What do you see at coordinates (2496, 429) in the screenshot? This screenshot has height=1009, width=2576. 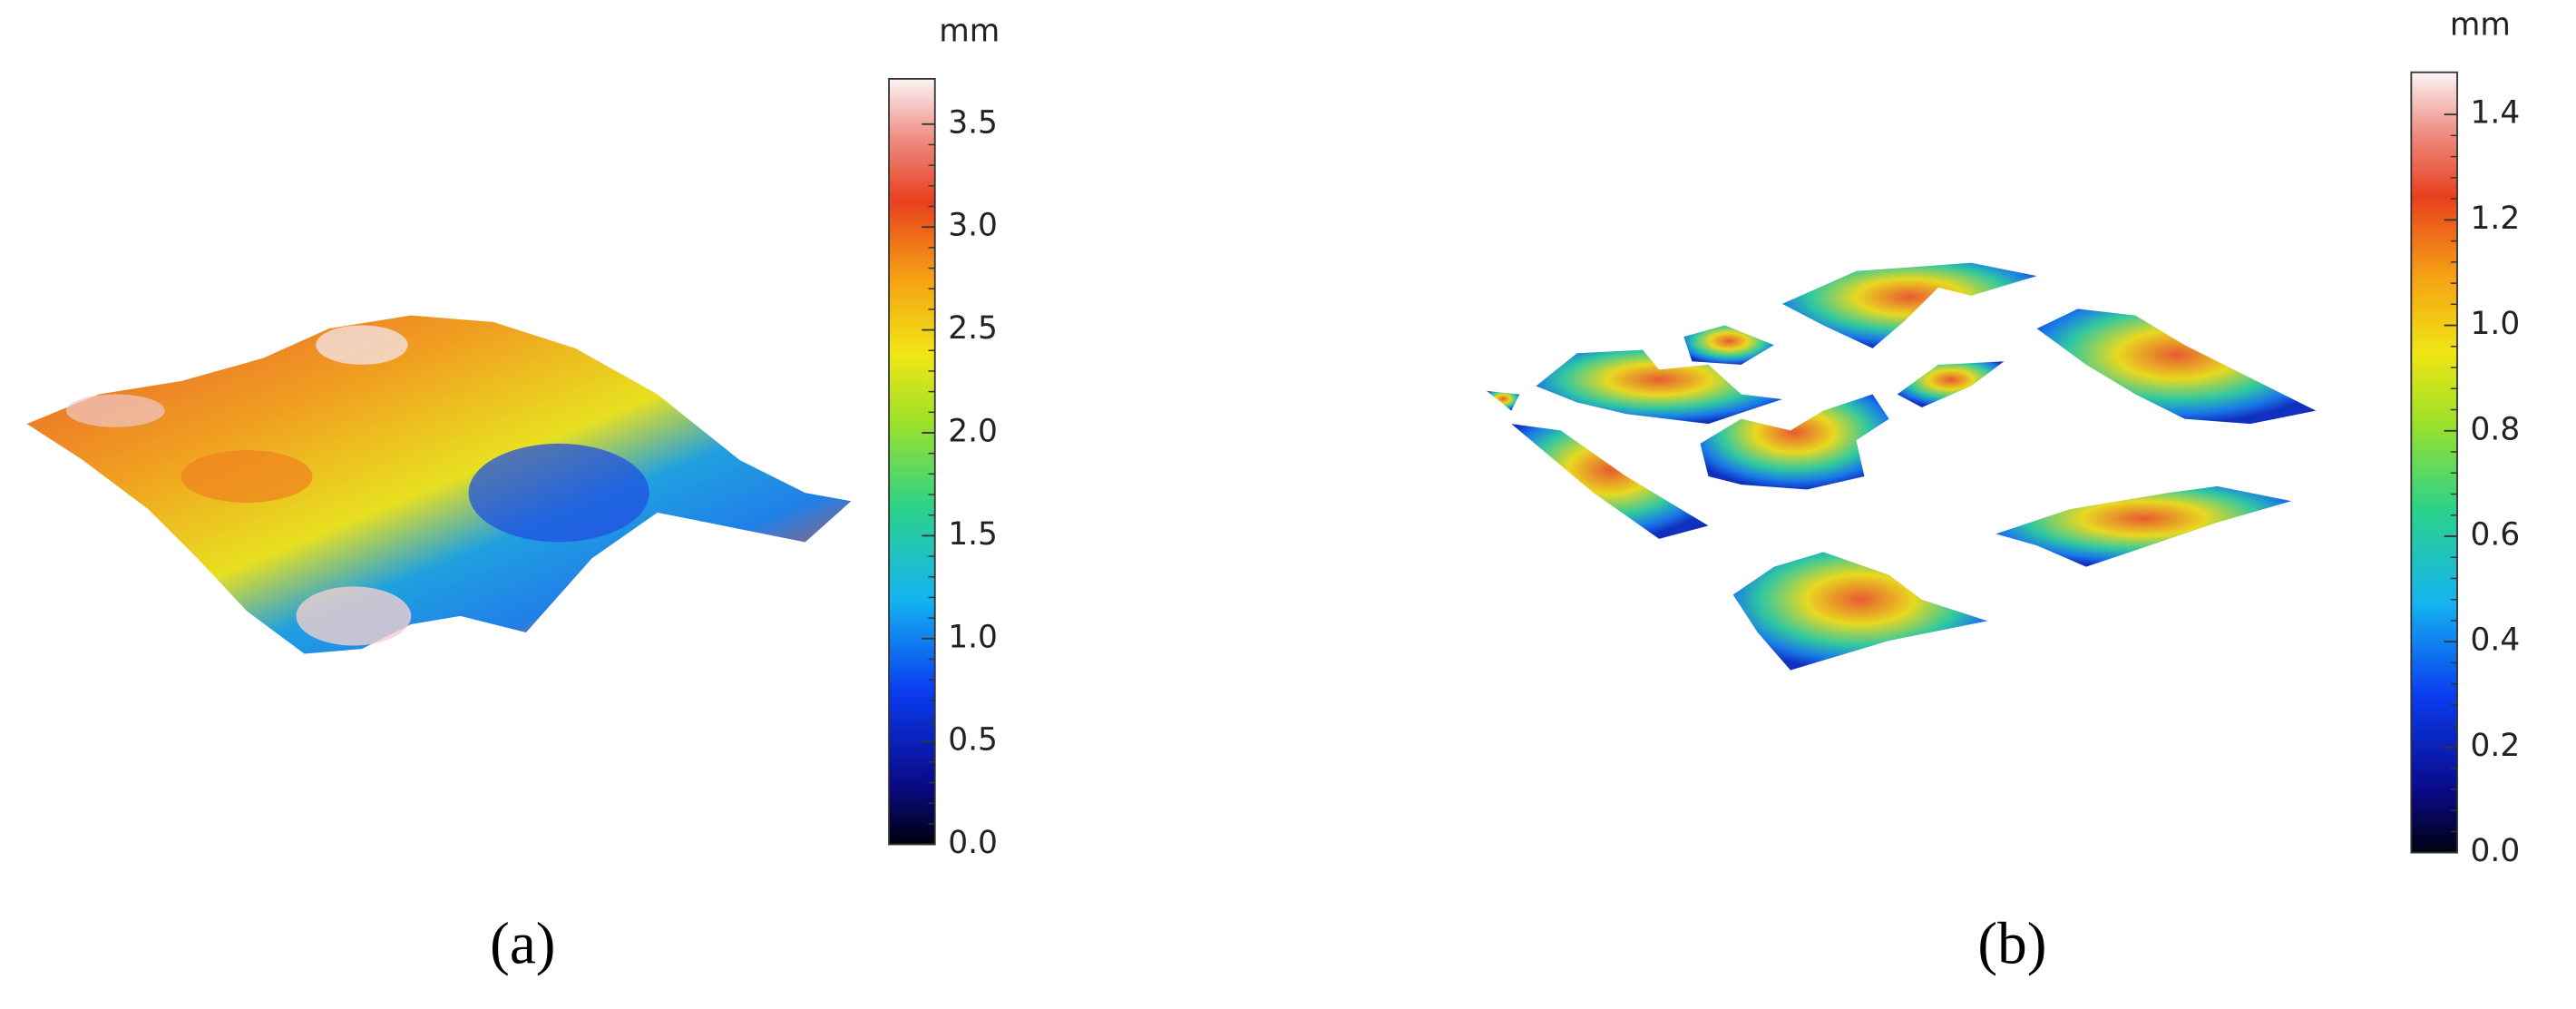 I see `tick-label: 0.8` at bounding box center [2496, 429].